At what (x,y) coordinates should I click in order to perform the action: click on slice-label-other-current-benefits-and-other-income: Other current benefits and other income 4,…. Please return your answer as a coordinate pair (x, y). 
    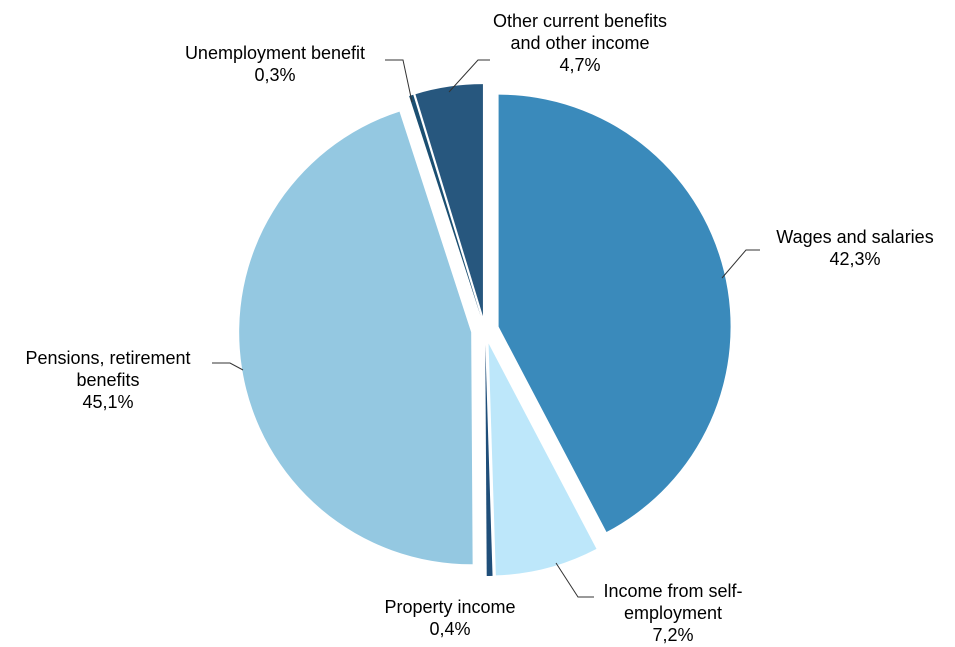
    Looking at the image, I should click on (580, 43).